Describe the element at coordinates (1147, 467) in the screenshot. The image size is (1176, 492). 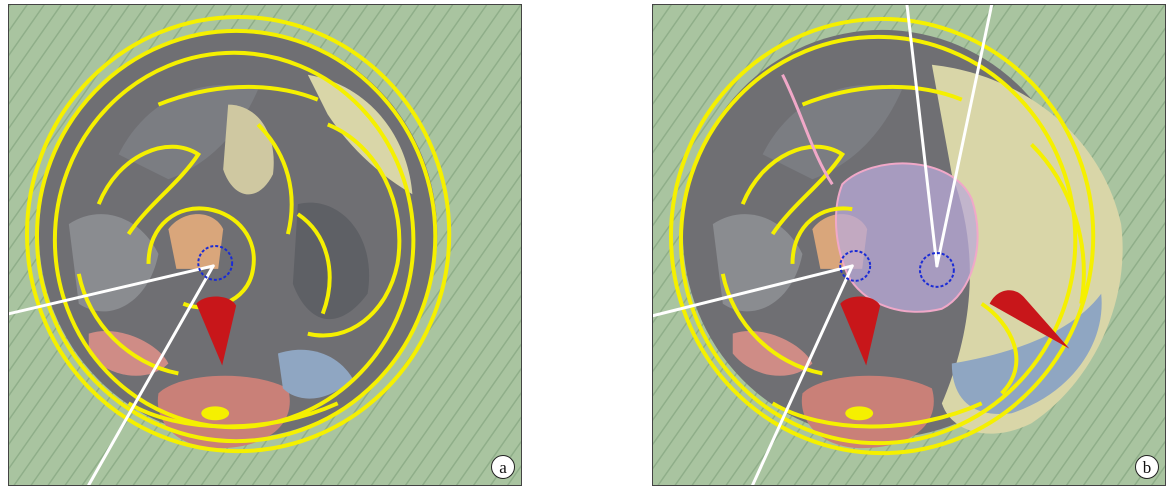
I see `panel-label-b: b` at that location.